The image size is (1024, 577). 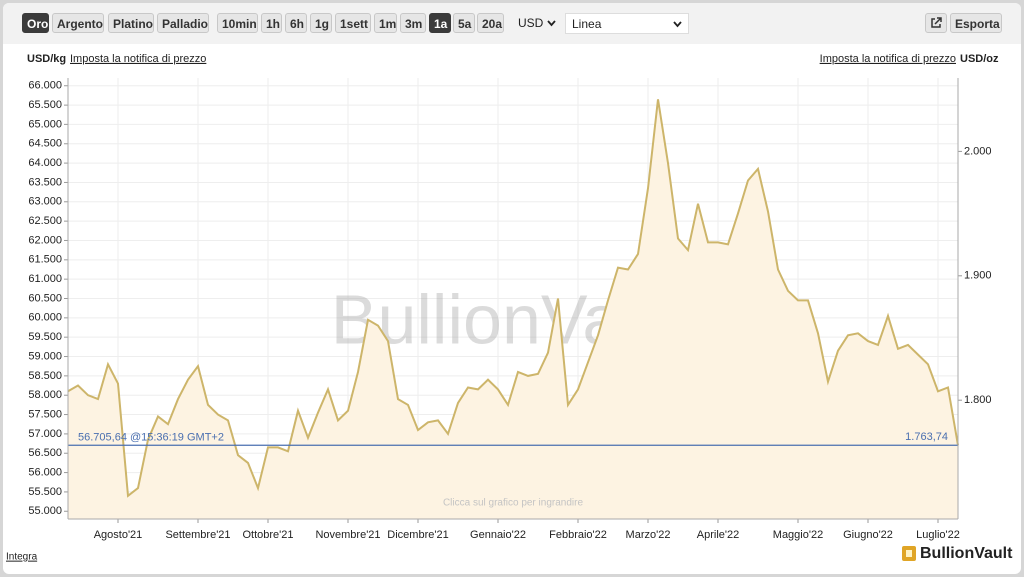 I want to click on toolbar-button: 3m, so click(x=413, y=23).